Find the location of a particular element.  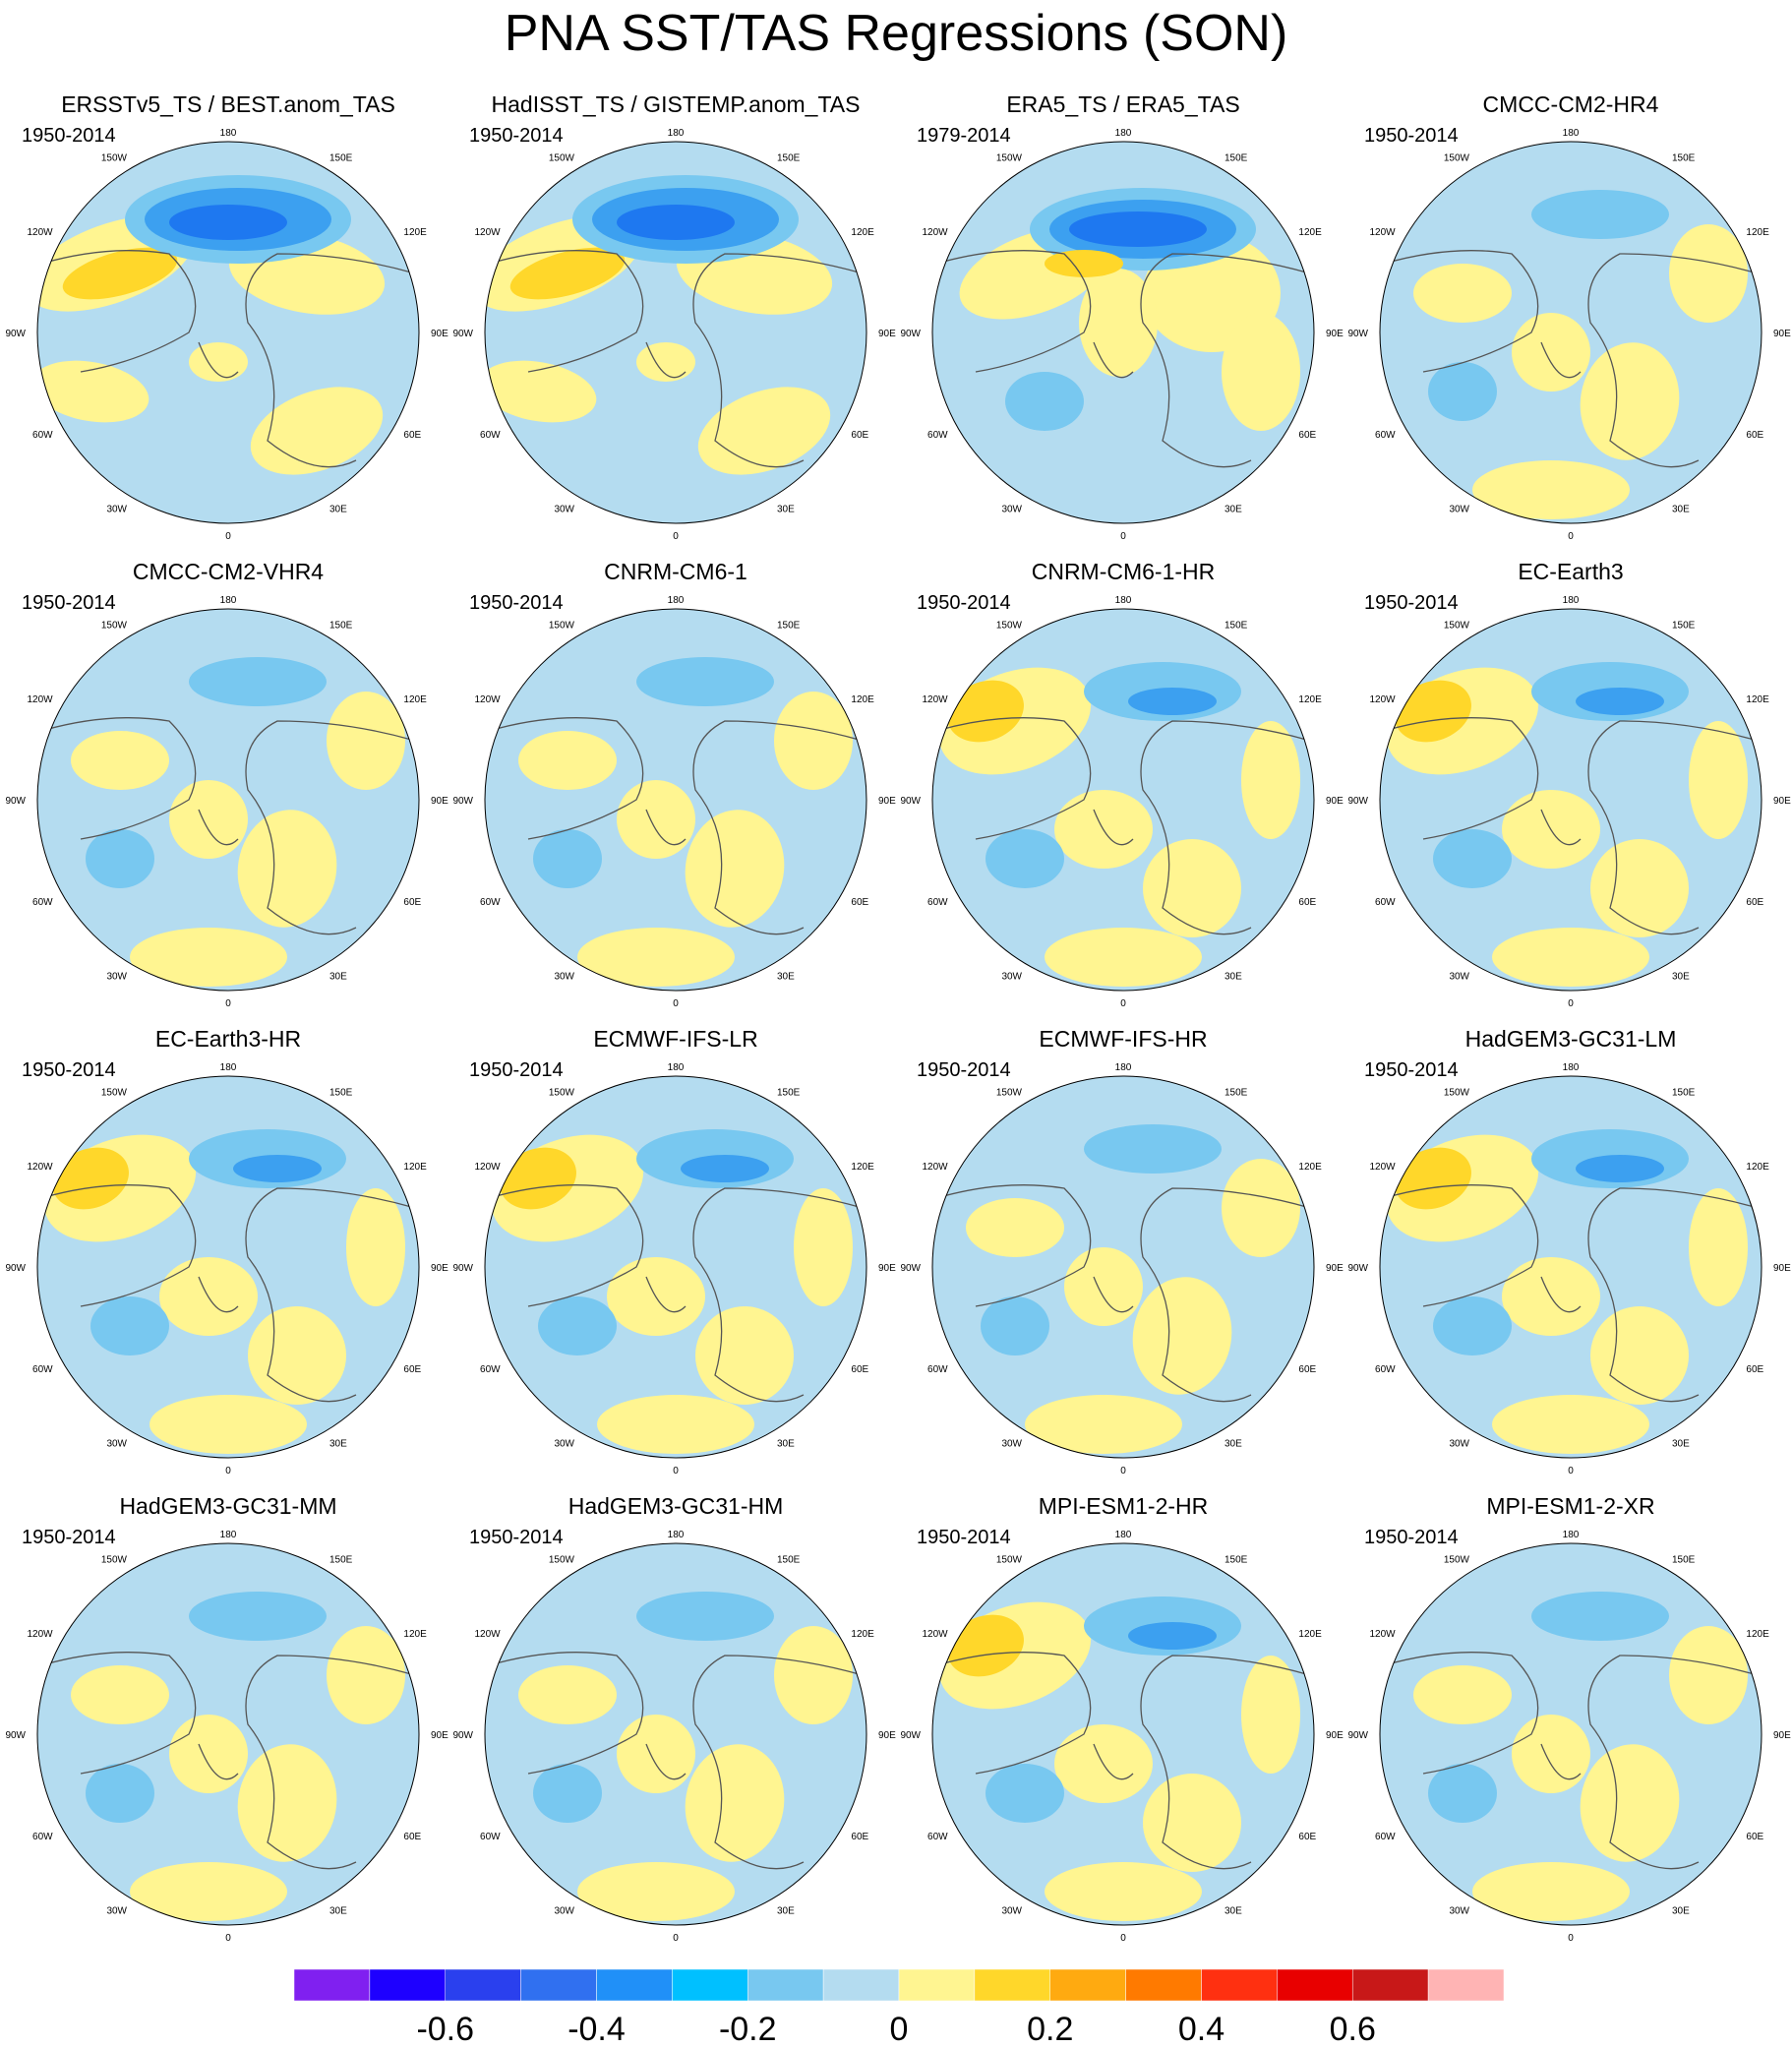

panel-title: EC-Earth3-HR is located at coordinates (228, 1039).